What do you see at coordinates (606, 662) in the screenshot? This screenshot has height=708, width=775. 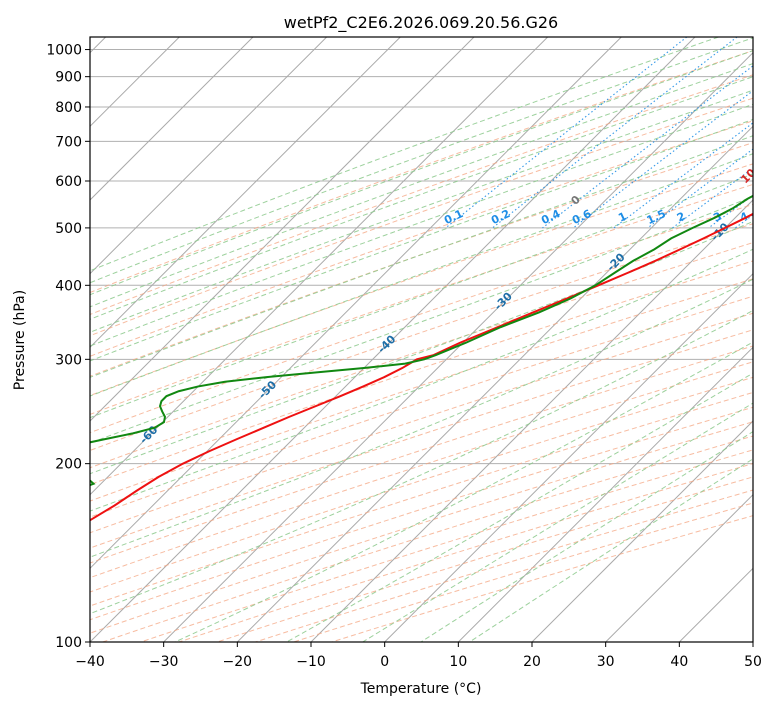 I see `x-tick-label: 30` at bounding box center [606, 662].